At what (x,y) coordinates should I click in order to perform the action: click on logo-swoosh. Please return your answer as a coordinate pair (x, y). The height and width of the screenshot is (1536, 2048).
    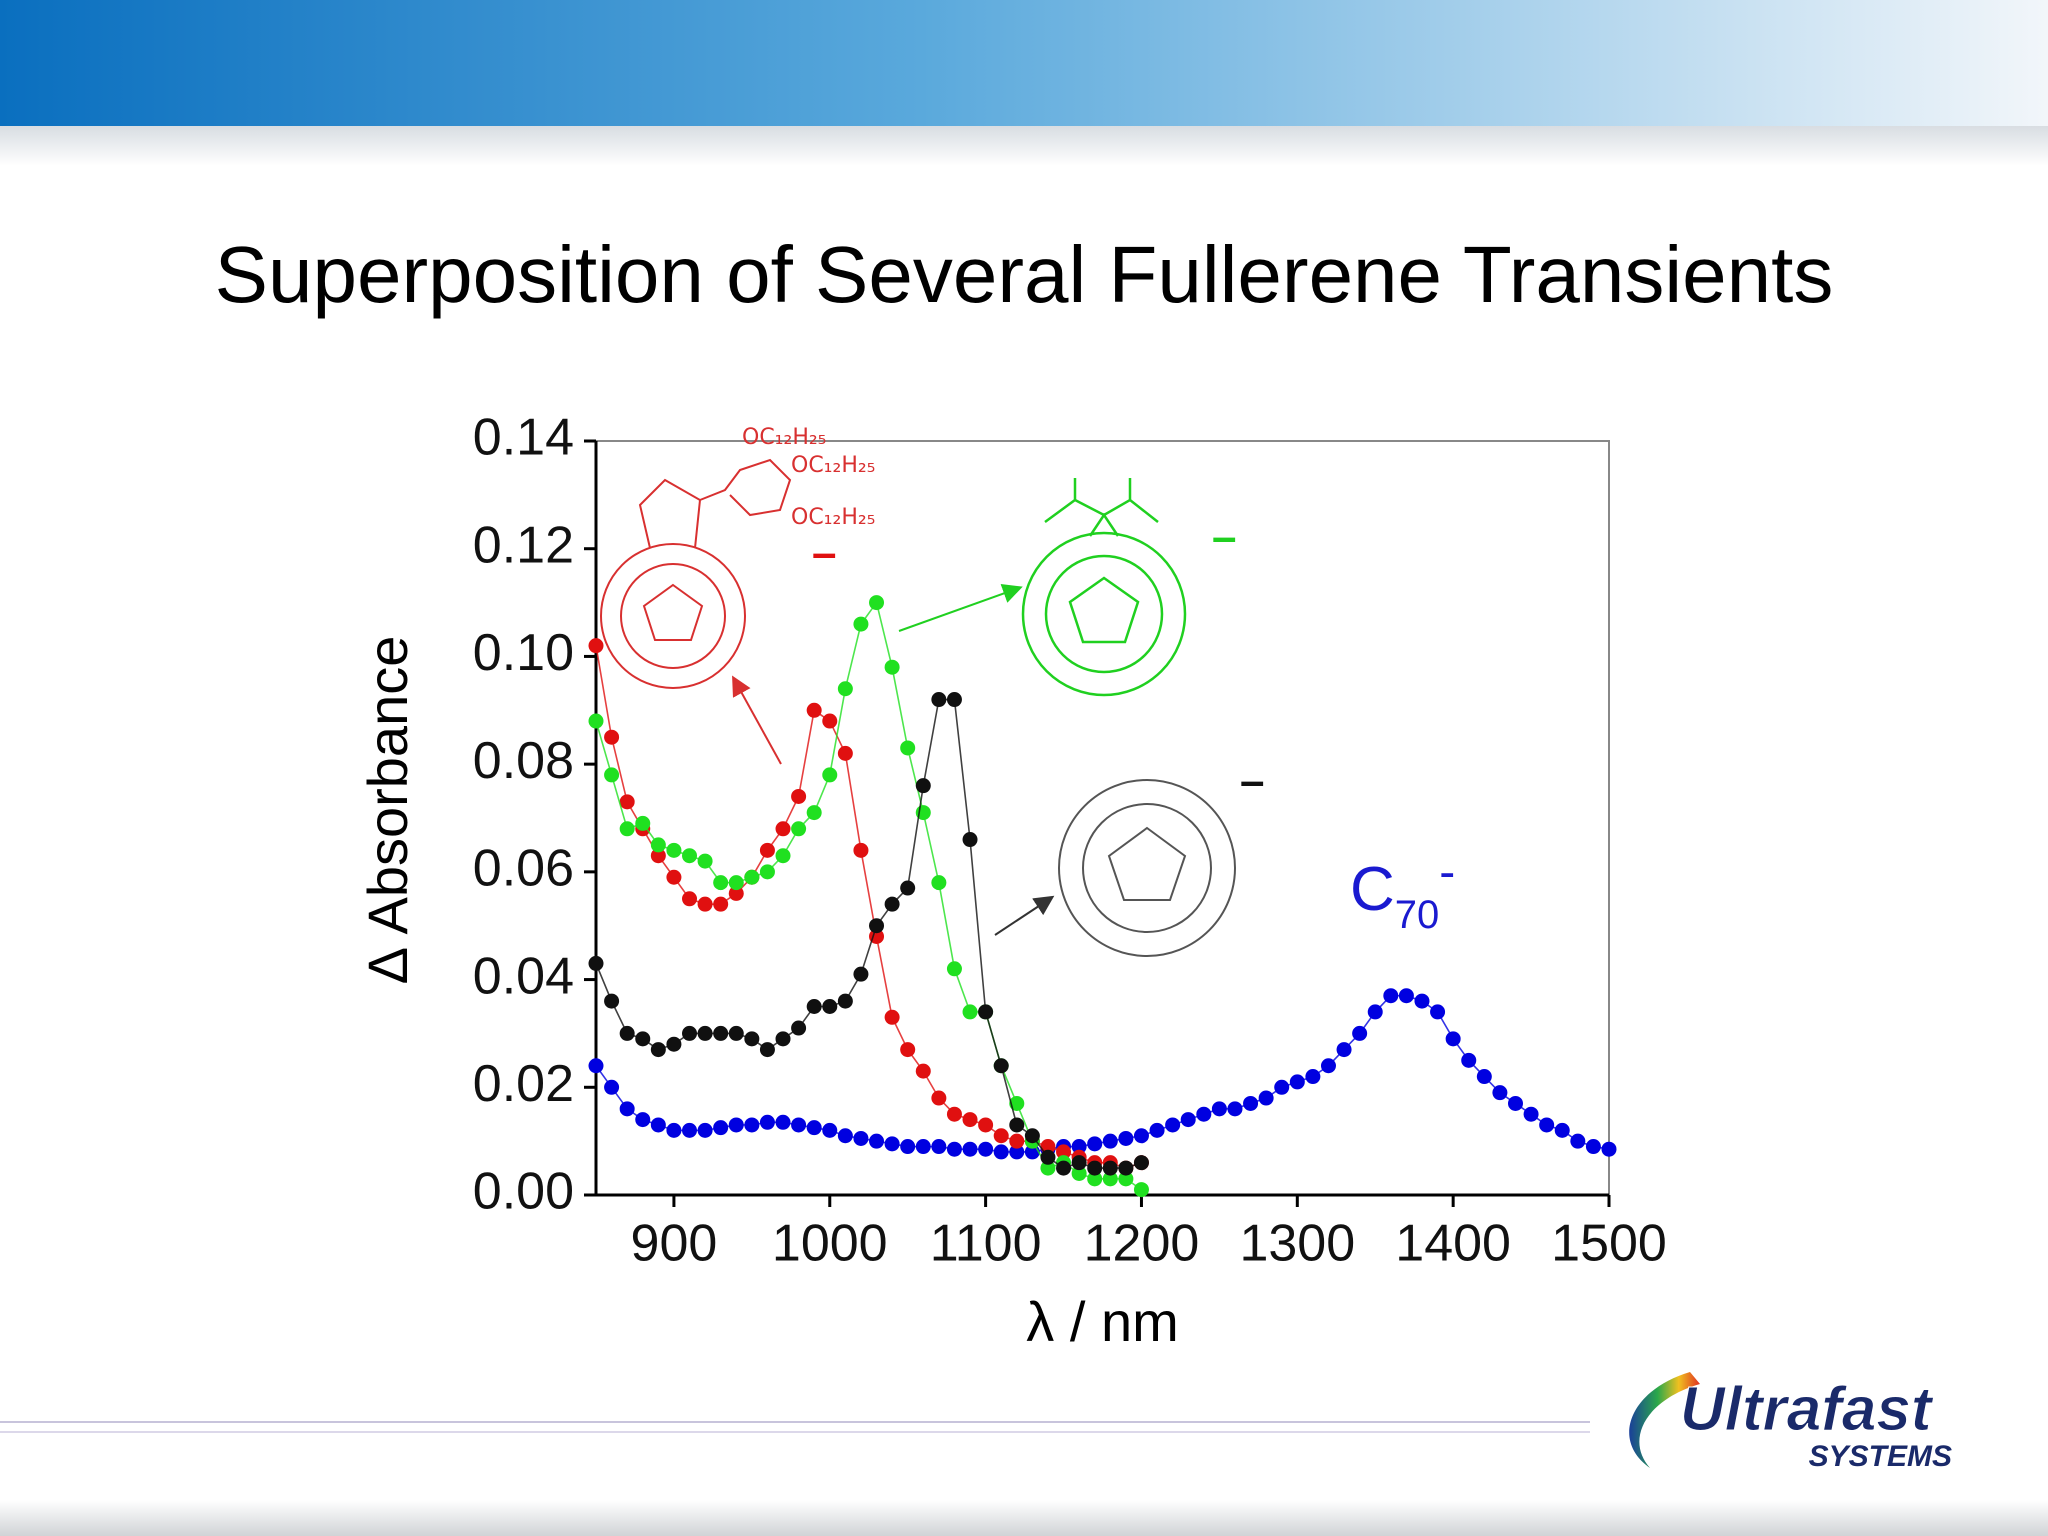
    Looking at the image, I should click on (1664, 1420).